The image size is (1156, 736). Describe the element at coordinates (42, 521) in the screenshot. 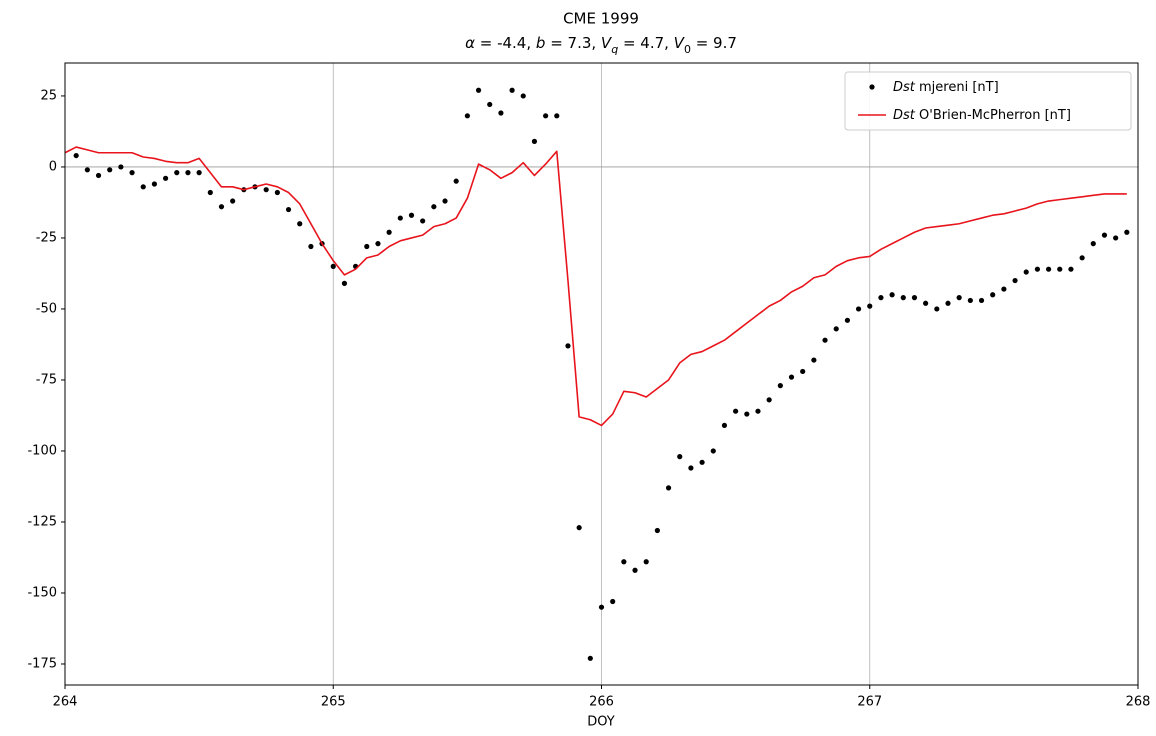

I see `y-tick-label: -125` at that location.